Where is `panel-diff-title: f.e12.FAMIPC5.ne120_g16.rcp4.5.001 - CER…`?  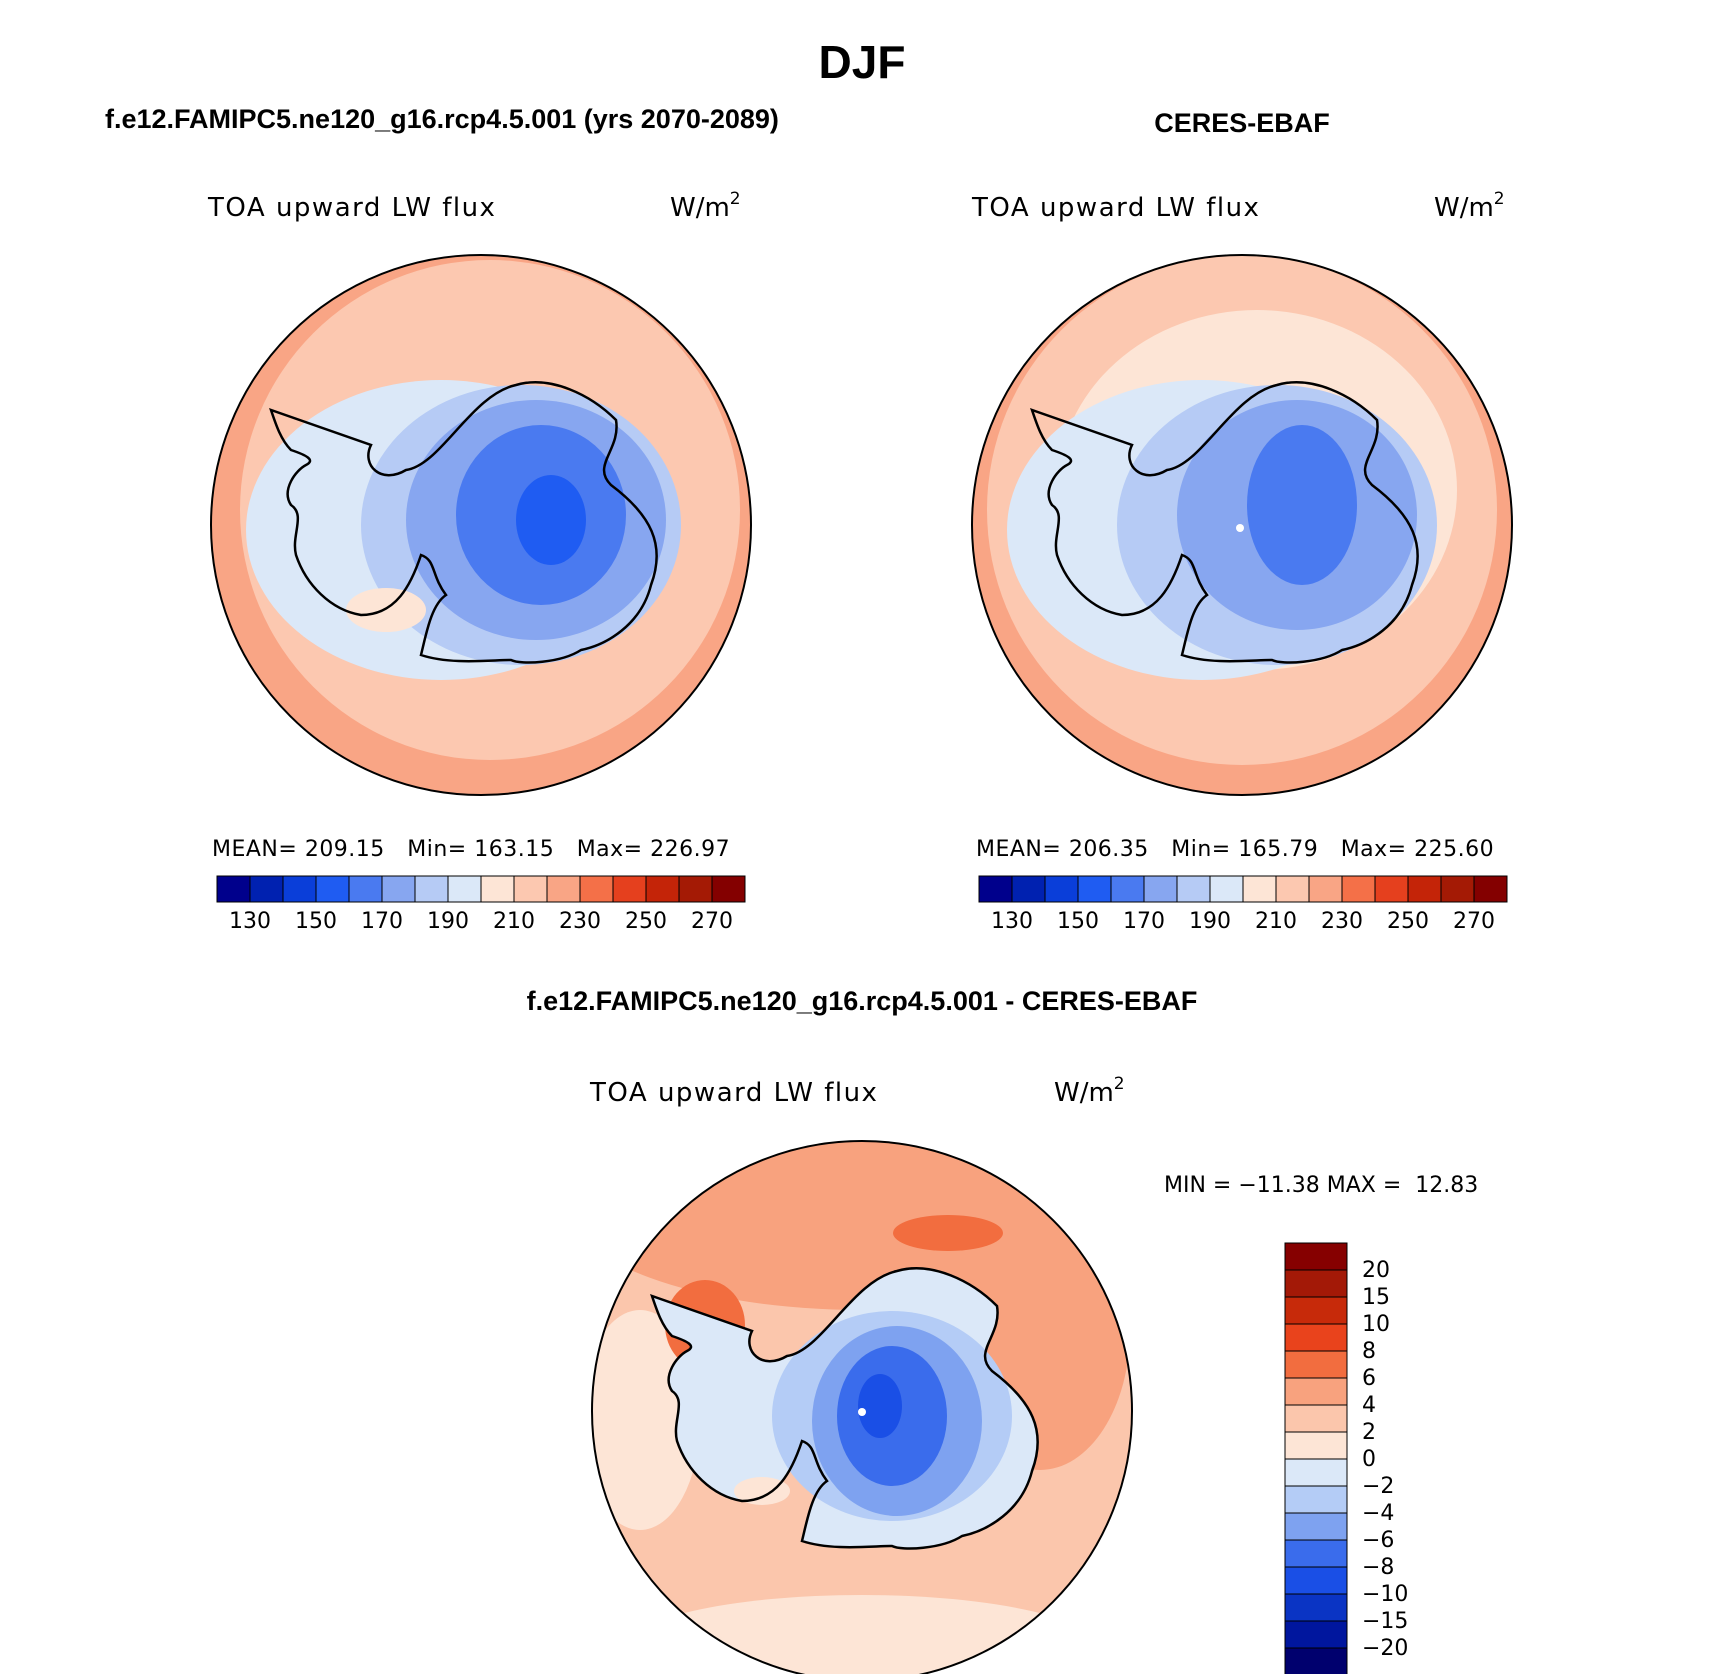
panel-diff-title: f.e12.FAMIPC5.ne120_g16.rcp4.5.001 - CER… is located at coordinates (862, 1001).